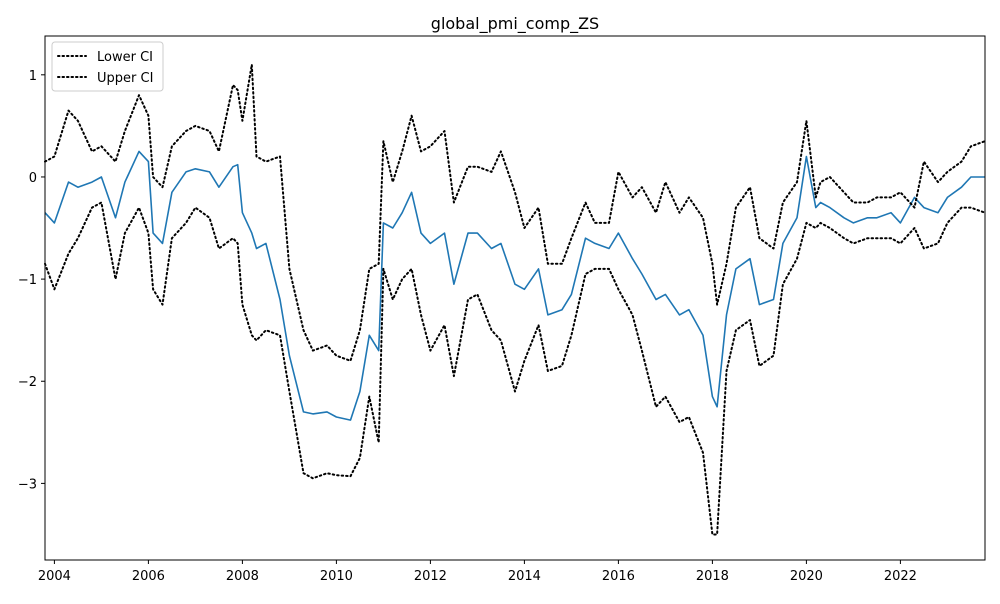 The height and width of the screenshot is (604, 1000). Describe the element at coordinates (618, 576) in the screenshot. I see `x-tick-label: 2016` at that location.